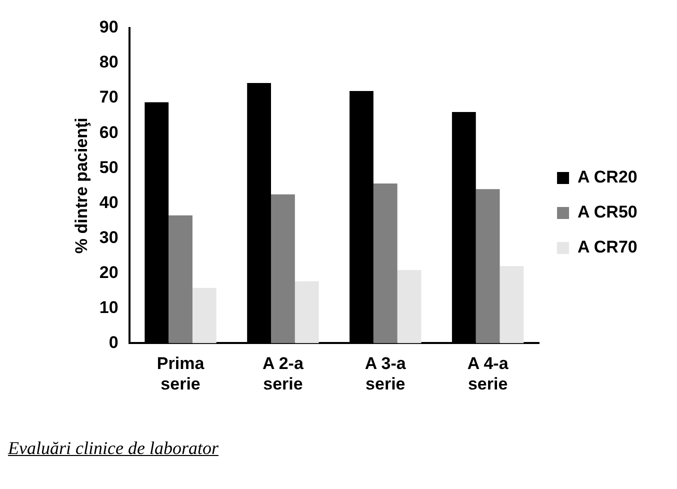 The image size is (677, 489). I want to click on y-tick-label: 10, so click(108, 307).